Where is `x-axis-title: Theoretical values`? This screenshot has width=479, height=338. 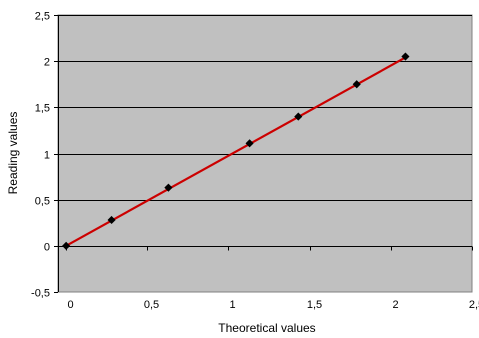
x-axis-title: Theoretical values is located at coordinates (266, 328).